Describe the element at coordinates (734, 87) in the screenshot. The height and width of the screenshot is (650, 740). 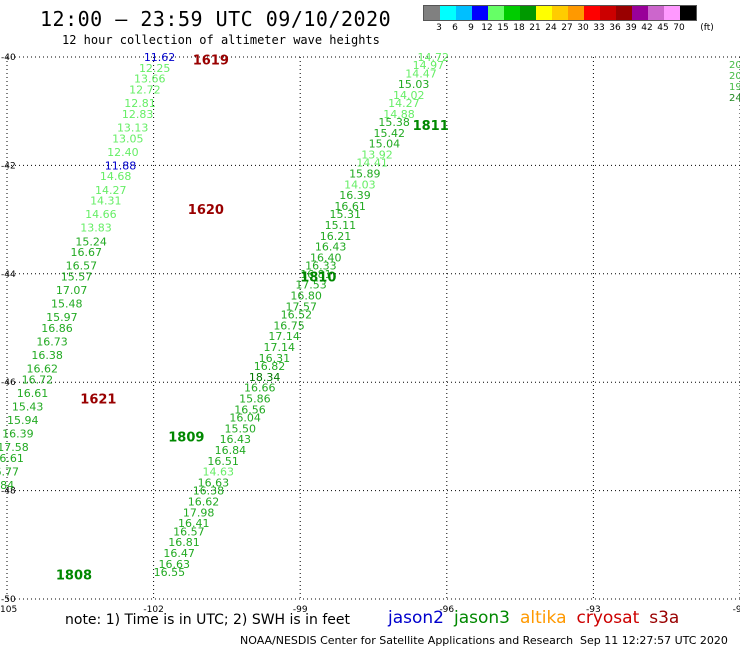
I see `edge-data-label: 19` at that location.